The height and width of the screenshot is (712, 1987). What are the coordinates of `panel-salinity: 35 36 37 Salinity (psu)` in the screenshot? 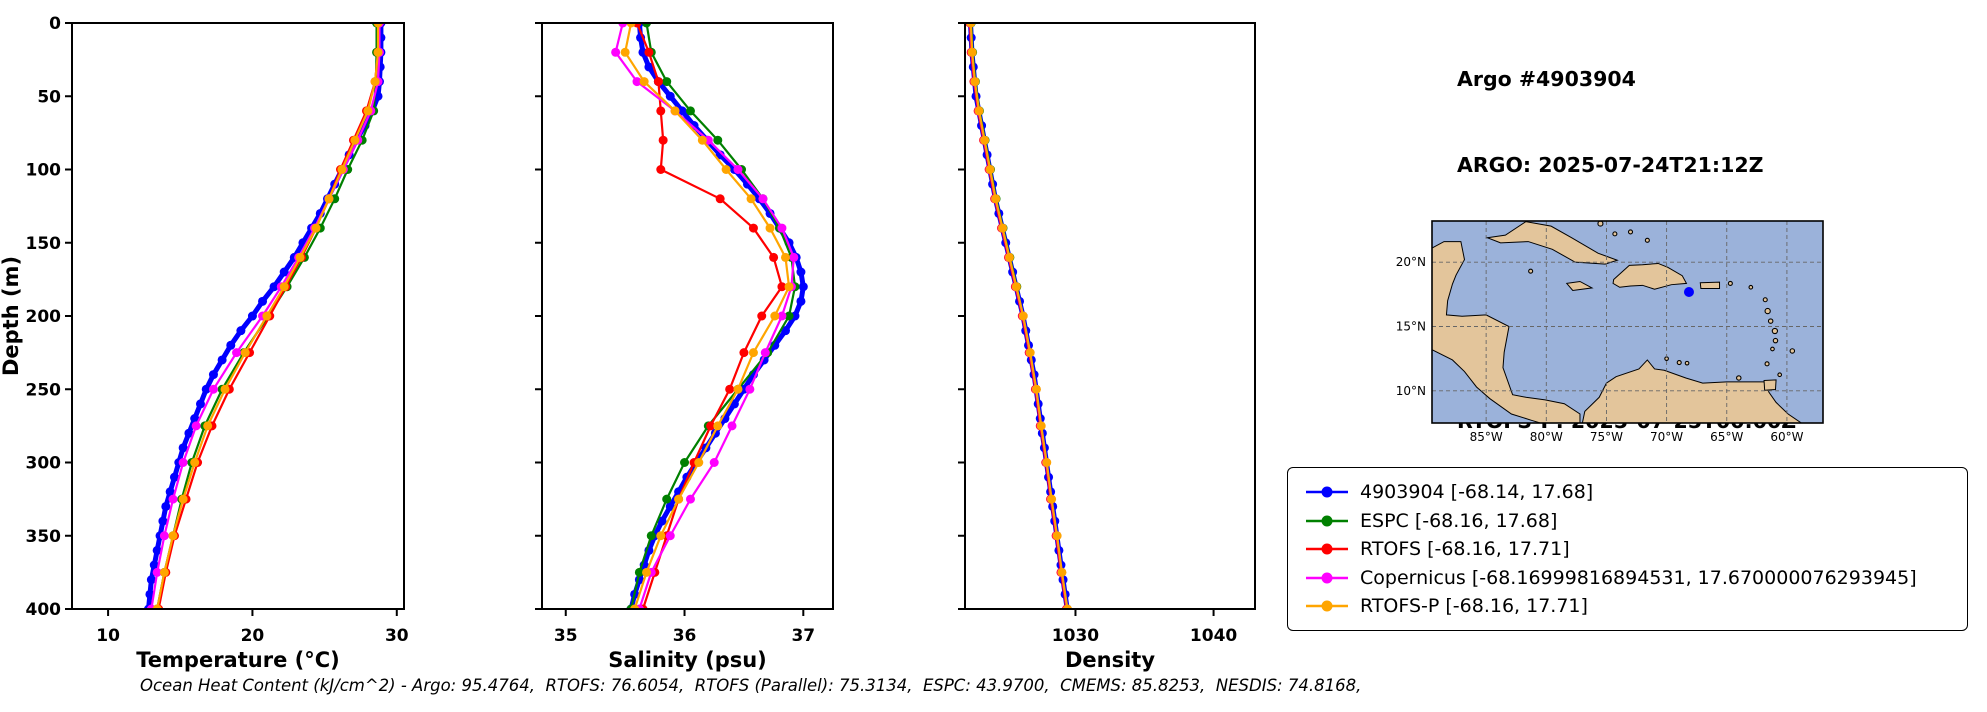 It's located at (684, 347).